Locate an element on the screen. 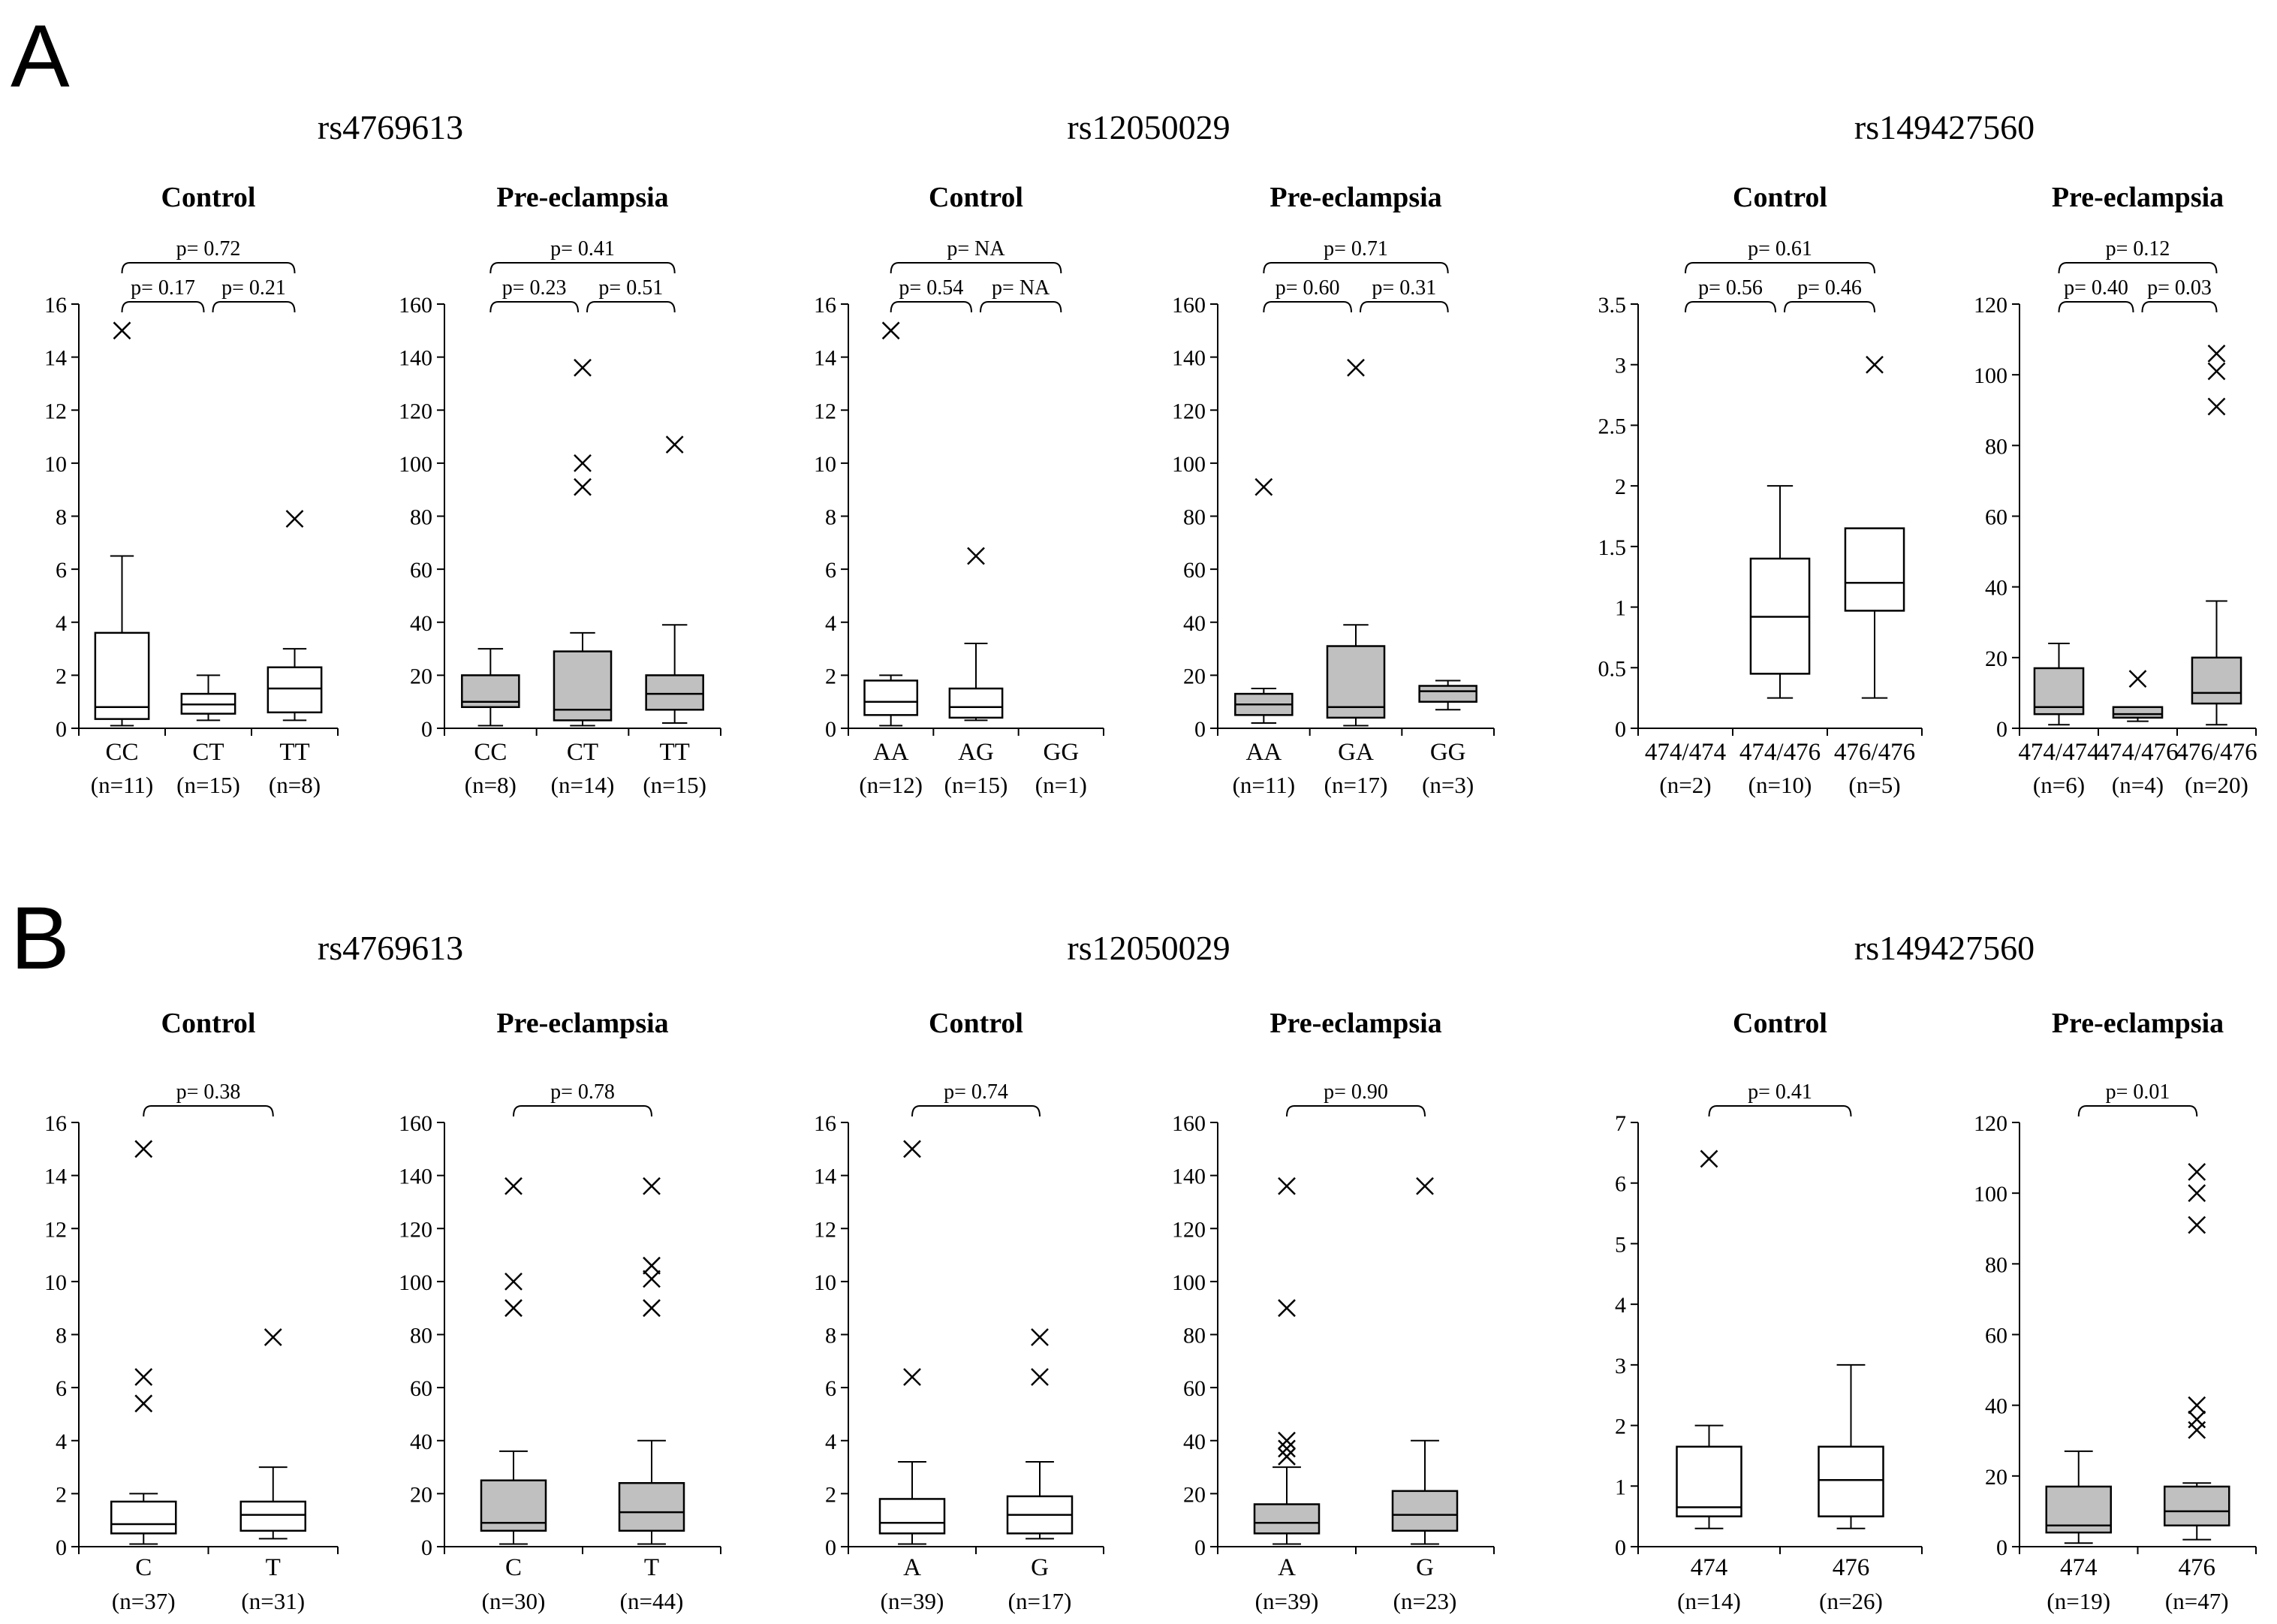 Image resolution: width=2277 pixels, height=1624 pixels. category-label: CC is located at coordinates (122, 752).